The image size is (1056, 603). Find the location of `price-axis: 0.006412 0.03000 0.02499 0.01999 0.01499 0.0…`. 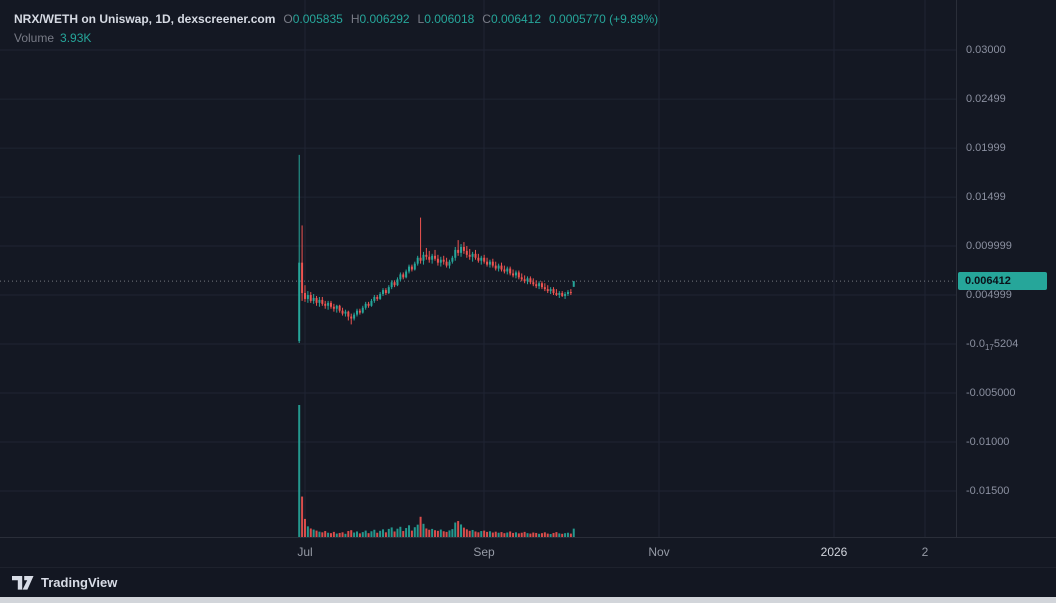

price-axis: 0.006412 0.03000 0.02499 0.01999 0.01499 0.0… is located at coordinates (1006, 268).